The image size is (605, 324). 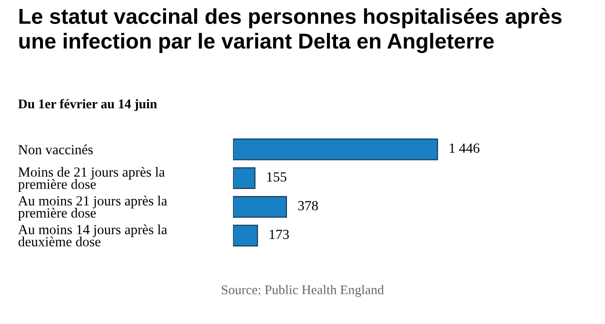 What do you see at coordinates (276, 177) in the screenshot?
I see `data-label: 155` at bounding box center [276, 177].